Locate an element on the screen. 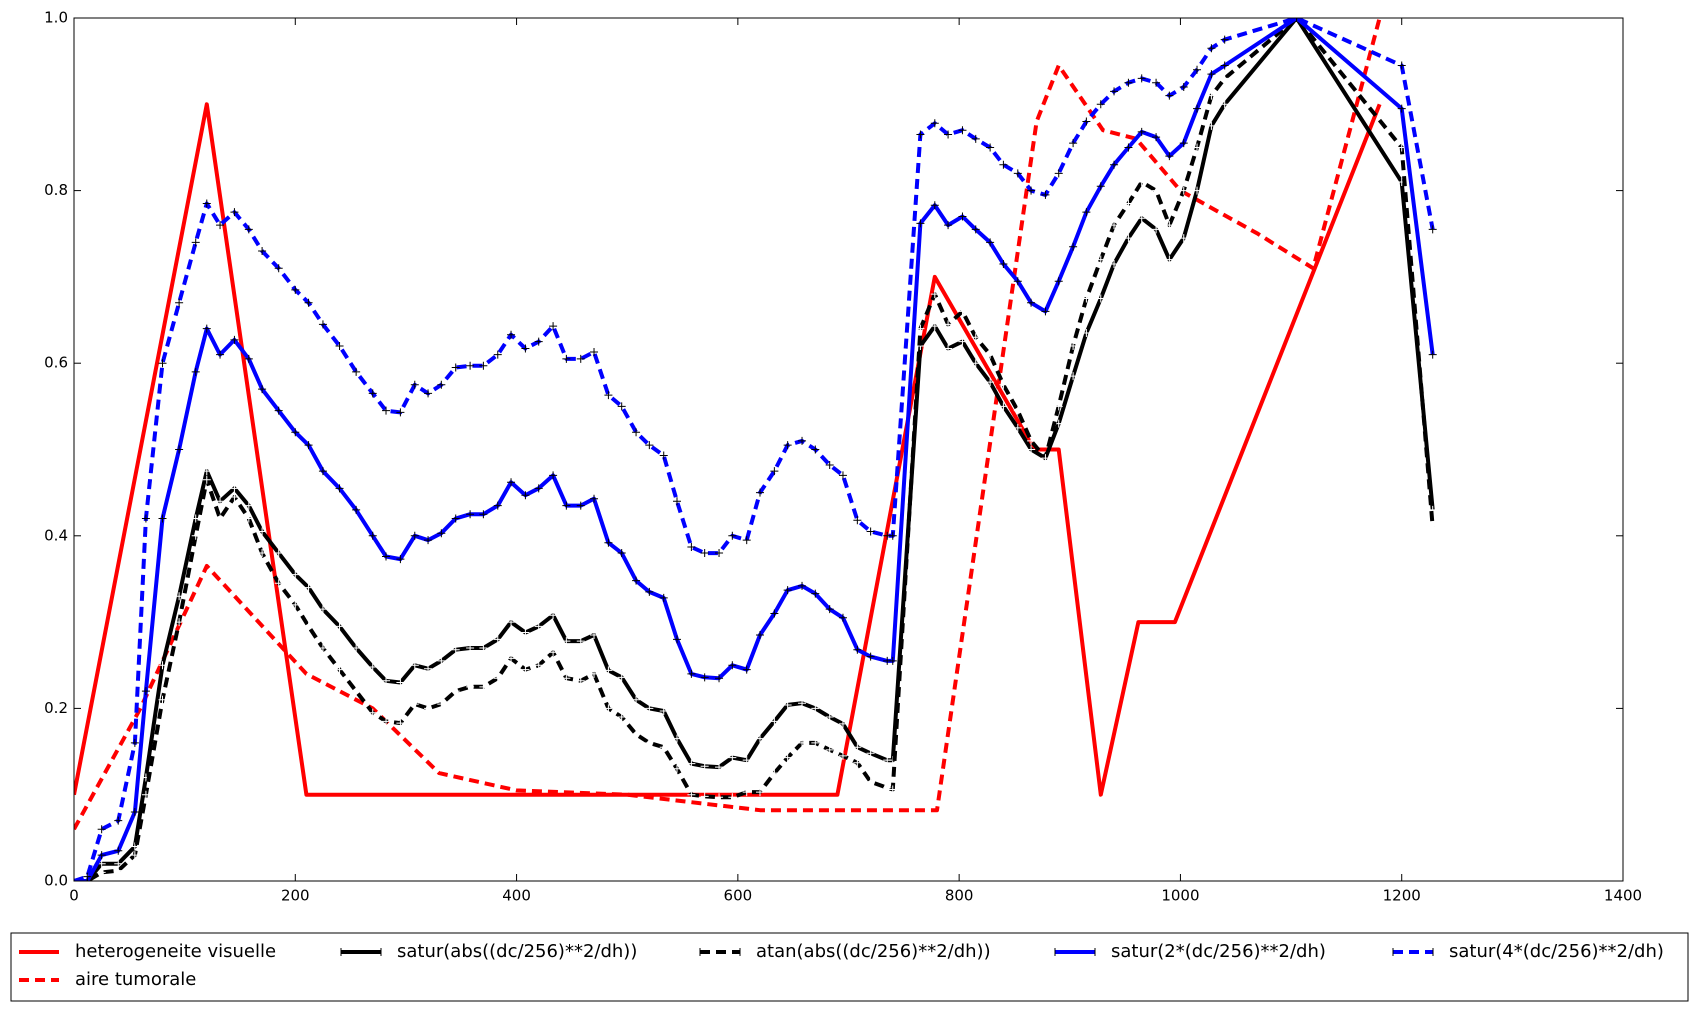 This screenshot has height=1010, width=1697. x-tick-label: 0 is located at coordinates (74, 896).